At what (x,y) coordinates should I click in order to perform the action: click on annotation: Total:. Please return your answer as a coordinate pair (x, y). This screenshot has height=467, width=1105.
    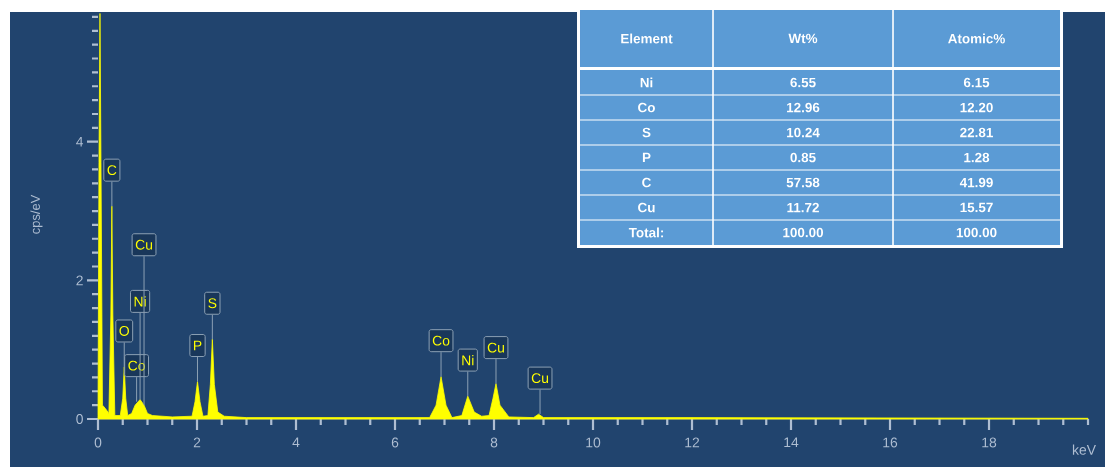
    Looking at the image, I should click on (646, 232).